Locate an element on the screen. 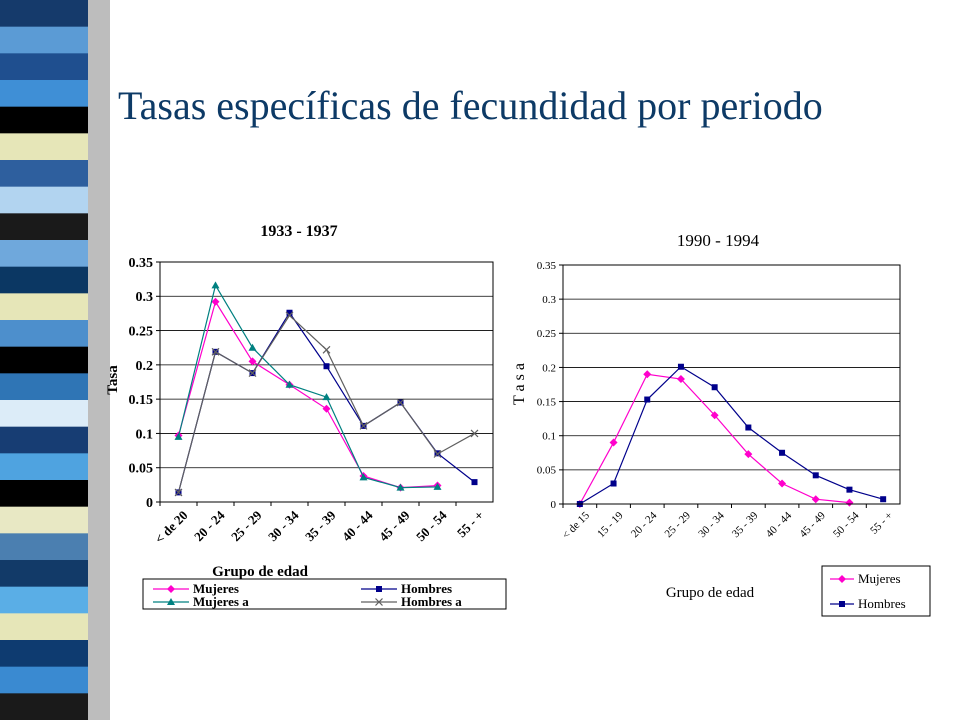 The height and width of the screenshot is (720, 960). series-hombres-a is located at coordinates (326, 404).